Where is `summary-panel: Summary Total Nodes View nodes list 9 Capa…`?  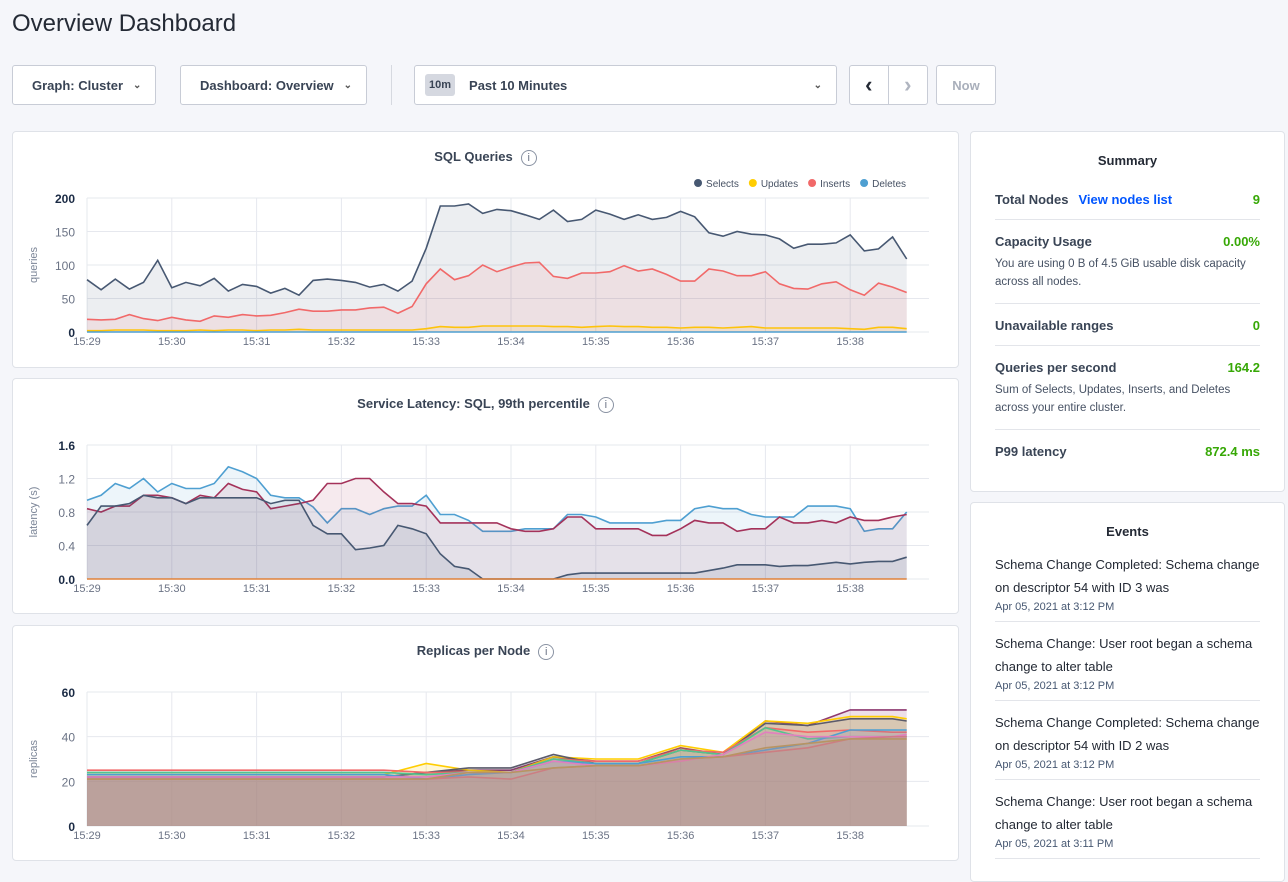 summary-panel: Summary Total Nodes View nodes list 9 Capa… is located at coordinates (1127, 311).